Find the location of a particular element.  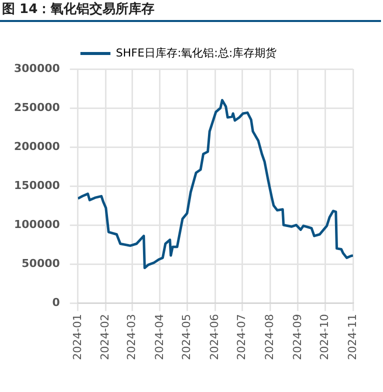

x-tick-label: 2024-03 is located at coordinates (131, 337).